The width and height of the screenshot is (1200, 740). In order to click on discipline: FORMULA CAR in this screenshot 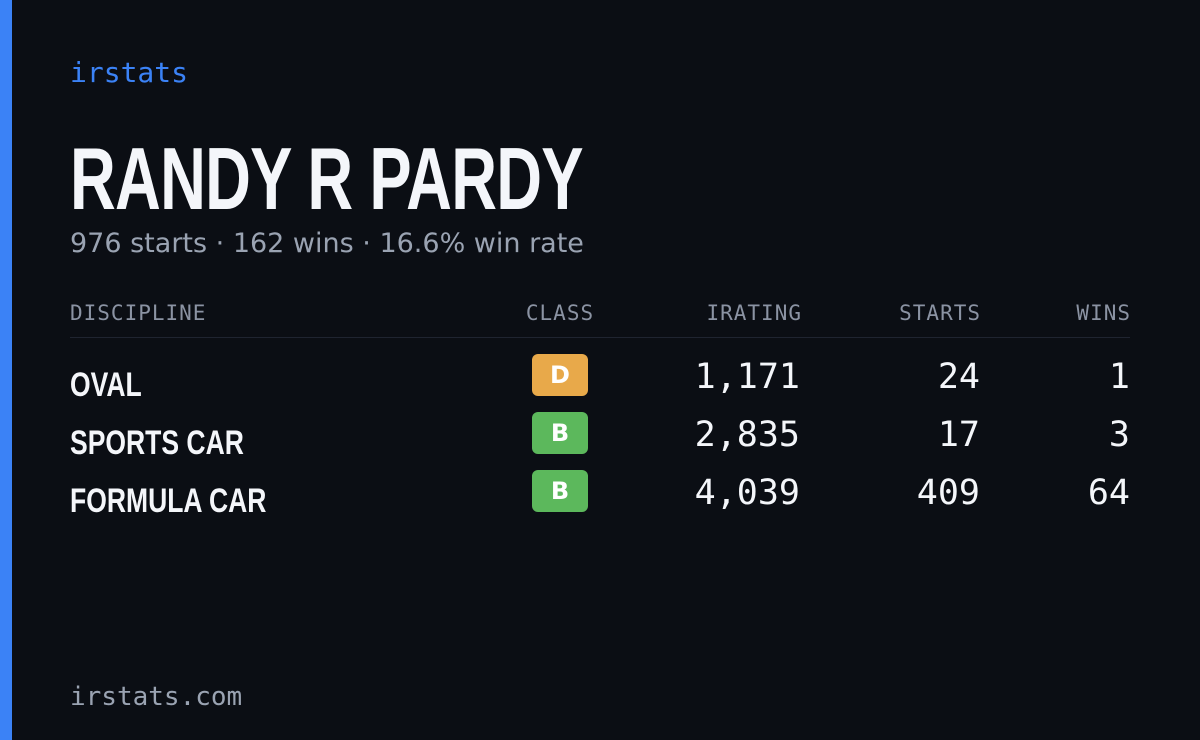, I will do `click(168, 501)`.